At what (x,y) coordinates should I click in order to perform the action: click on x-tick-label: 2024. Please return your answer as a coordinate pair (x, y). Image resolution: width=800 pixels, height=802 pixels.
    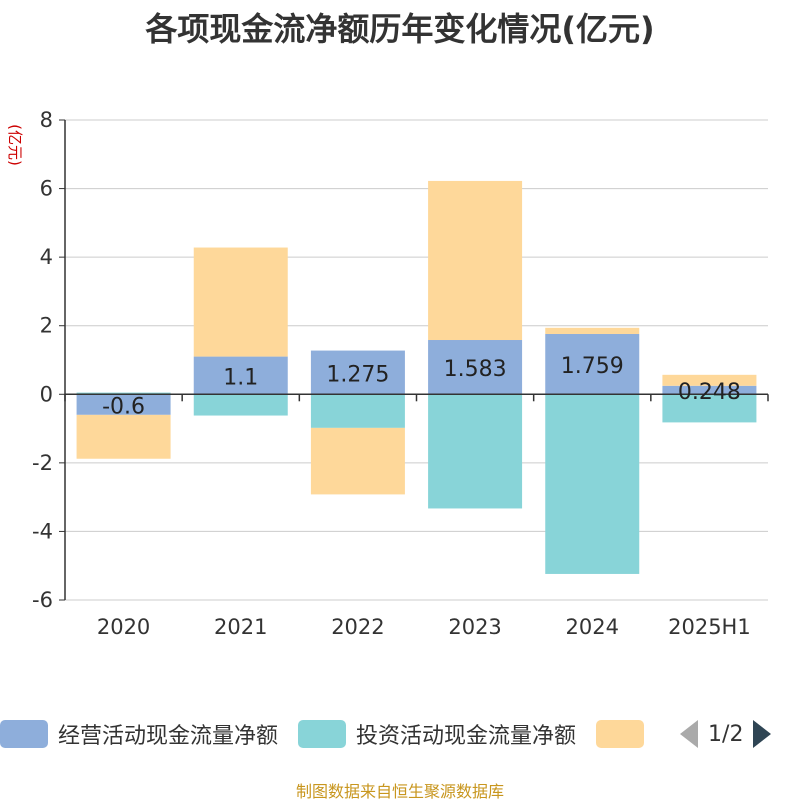
    Looking at the image, I should click on (592, 627).